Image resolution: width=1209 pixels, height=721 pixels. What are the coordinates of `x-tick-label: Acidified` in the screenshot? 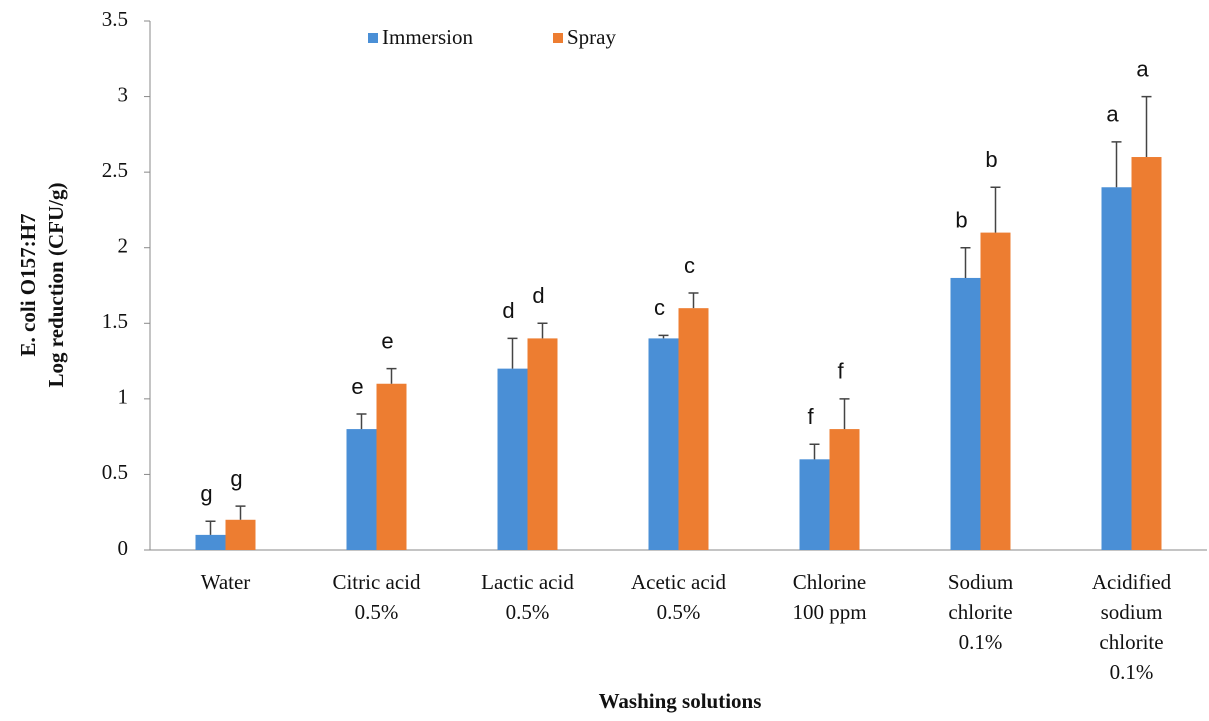 It's located at (1132, 582).